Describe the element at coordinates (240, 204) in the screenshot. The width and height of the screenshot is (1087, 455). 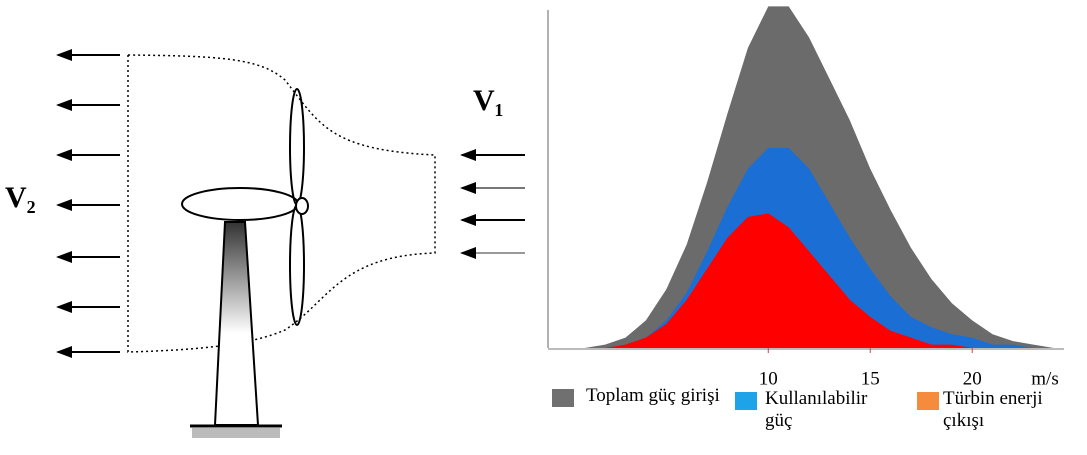
I see `nacelle` at that location.